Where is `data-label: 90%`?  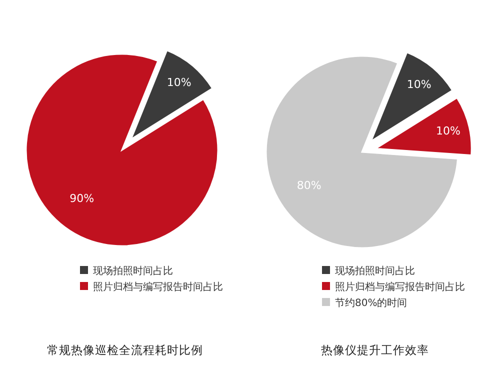
data-label: 90% is located at coordinates (82, 198).